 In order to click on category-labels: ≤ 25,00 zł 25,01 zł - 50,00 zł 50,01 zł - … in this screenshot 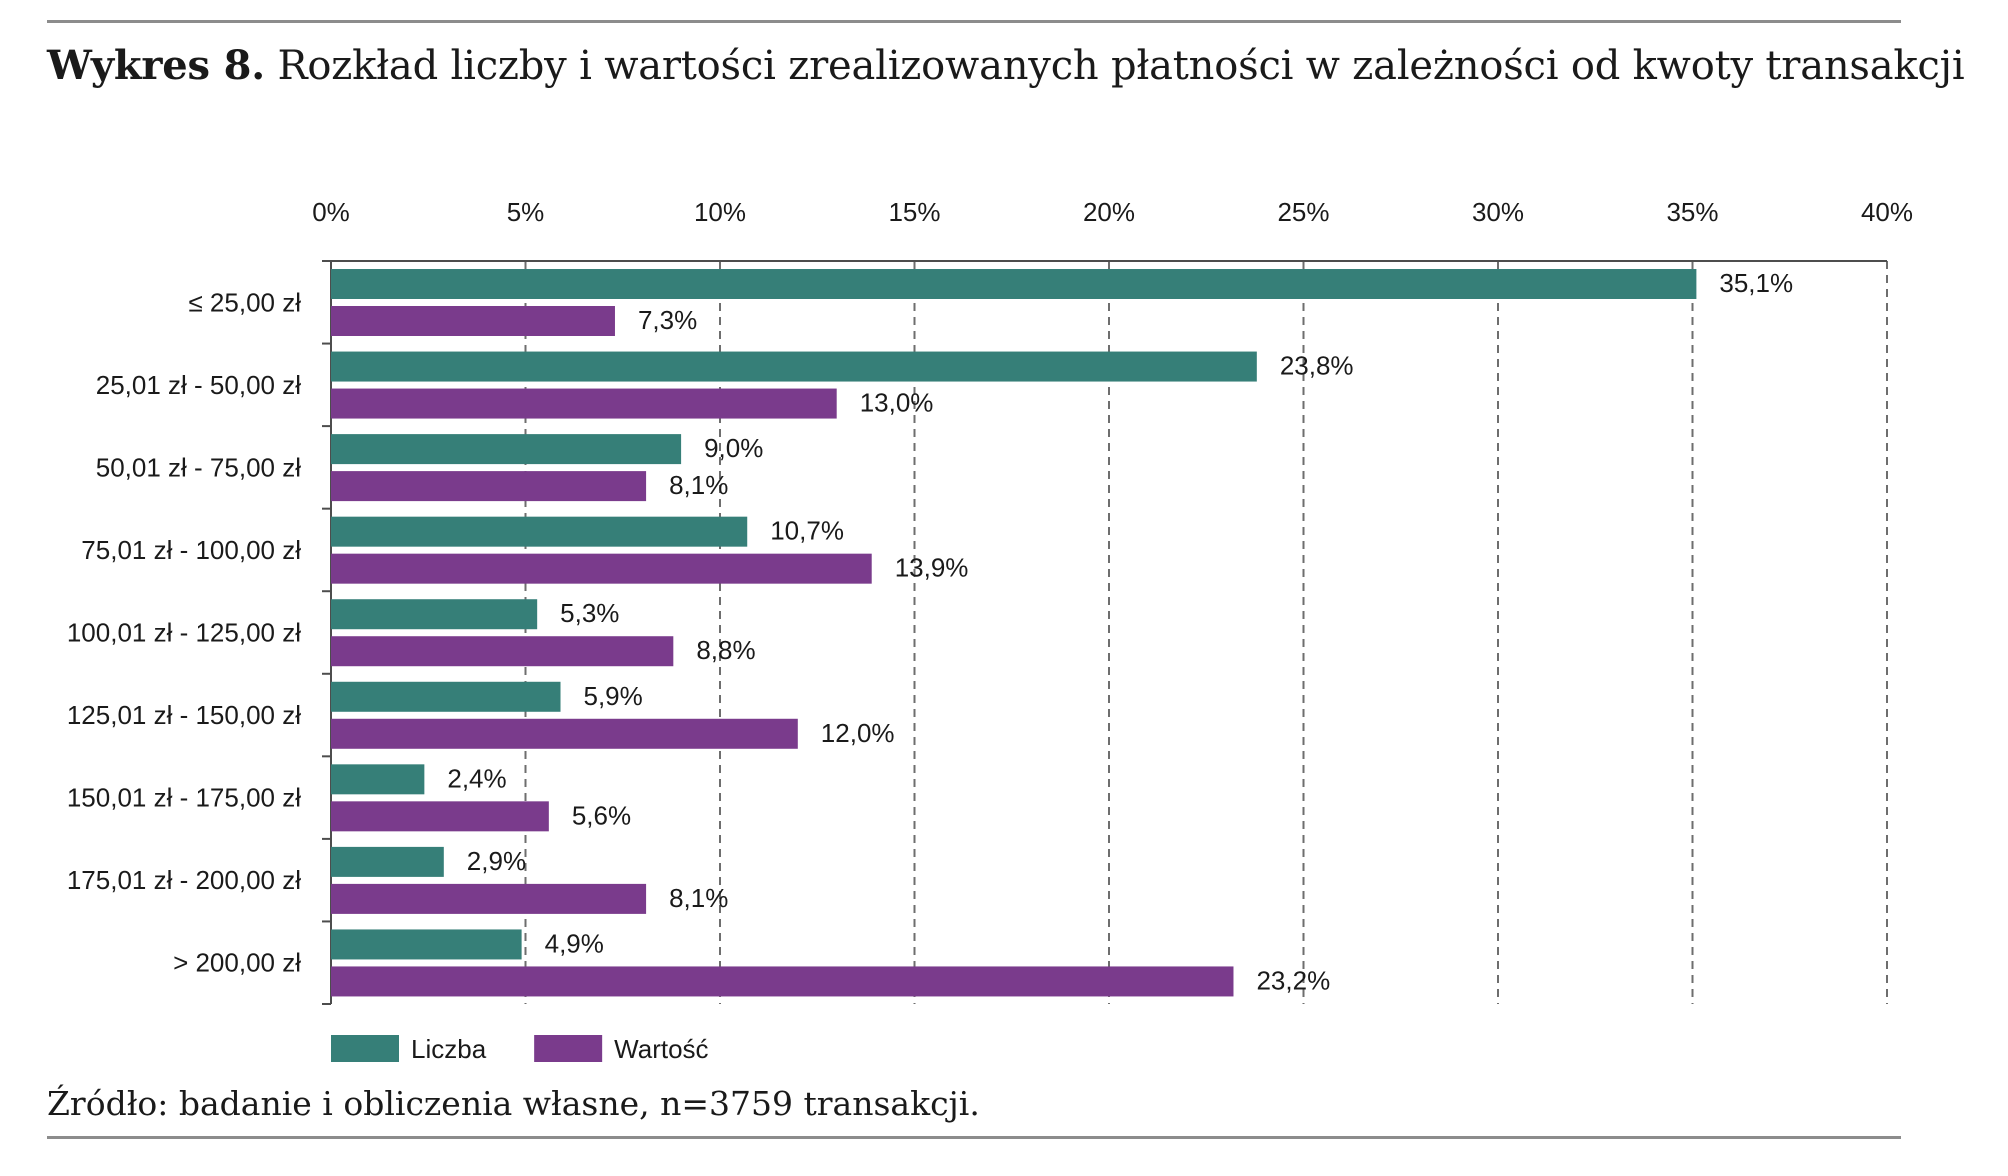, I will do `click(184, 632)`.